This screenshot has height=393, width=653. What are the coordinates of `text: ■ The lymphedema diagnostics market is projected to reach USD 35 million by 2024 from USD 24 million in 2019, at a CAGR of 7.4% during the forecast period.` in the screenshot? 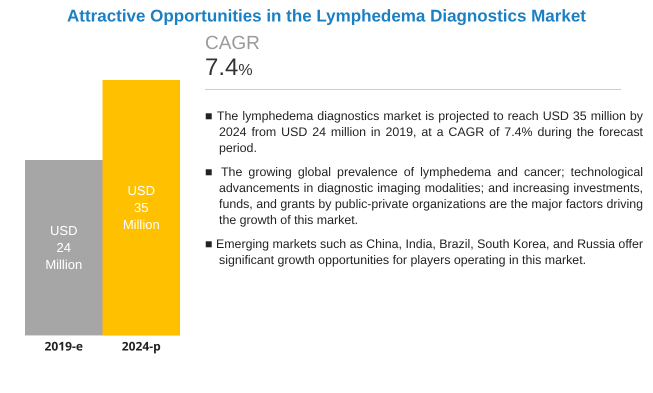 It's located at (424, 132).